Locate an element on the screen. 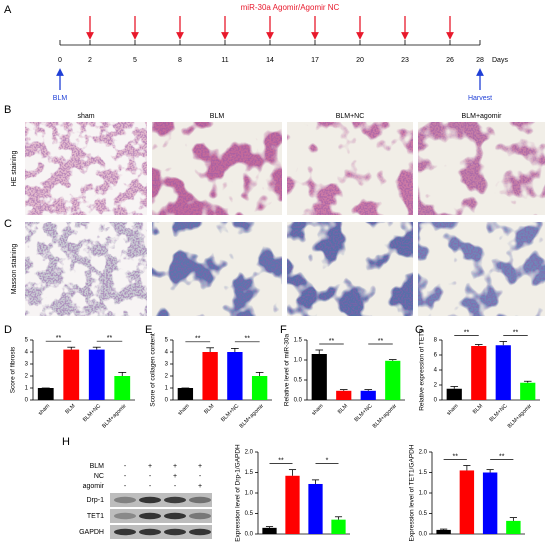 The height and width of the screenshot is (545, 550). y-axis-label: Score of fibrosis is located at coordinates (13, 369).